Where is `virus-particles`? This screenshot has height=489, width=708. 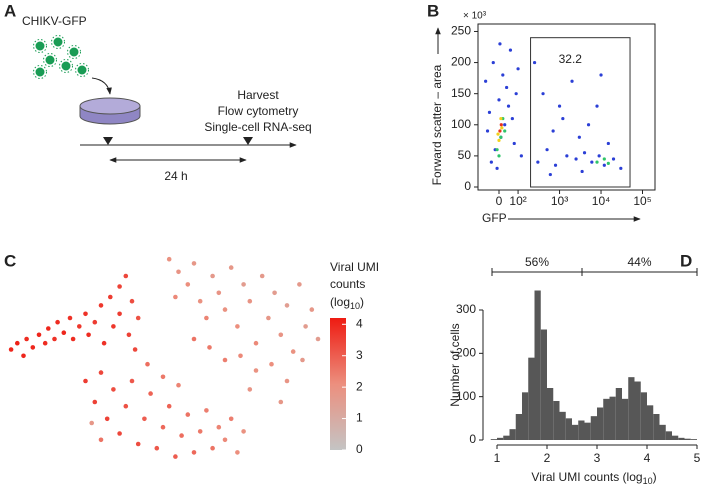 virus-particles is located at coordinates (61, 57).